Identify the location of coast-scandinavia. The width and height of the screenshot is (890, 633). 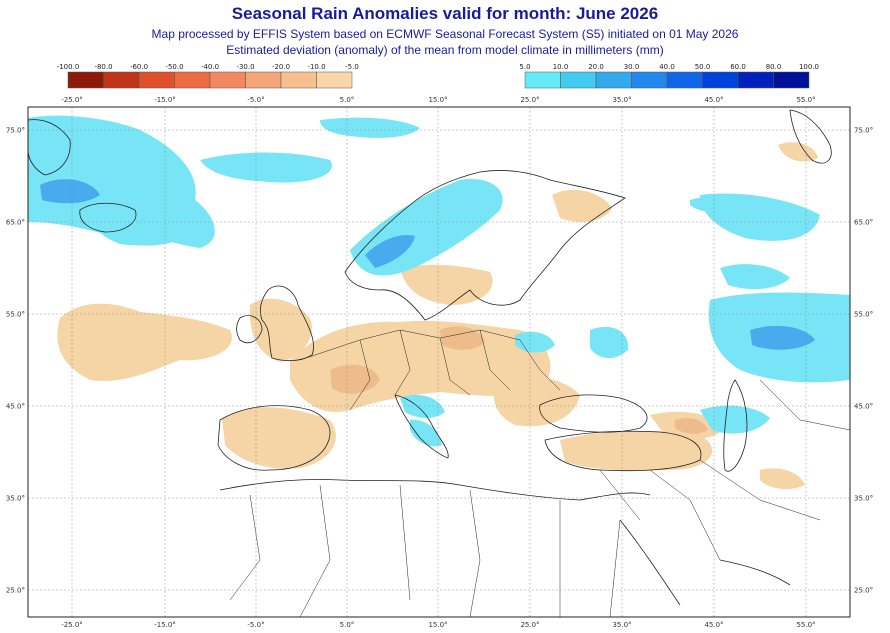
(485, 245).